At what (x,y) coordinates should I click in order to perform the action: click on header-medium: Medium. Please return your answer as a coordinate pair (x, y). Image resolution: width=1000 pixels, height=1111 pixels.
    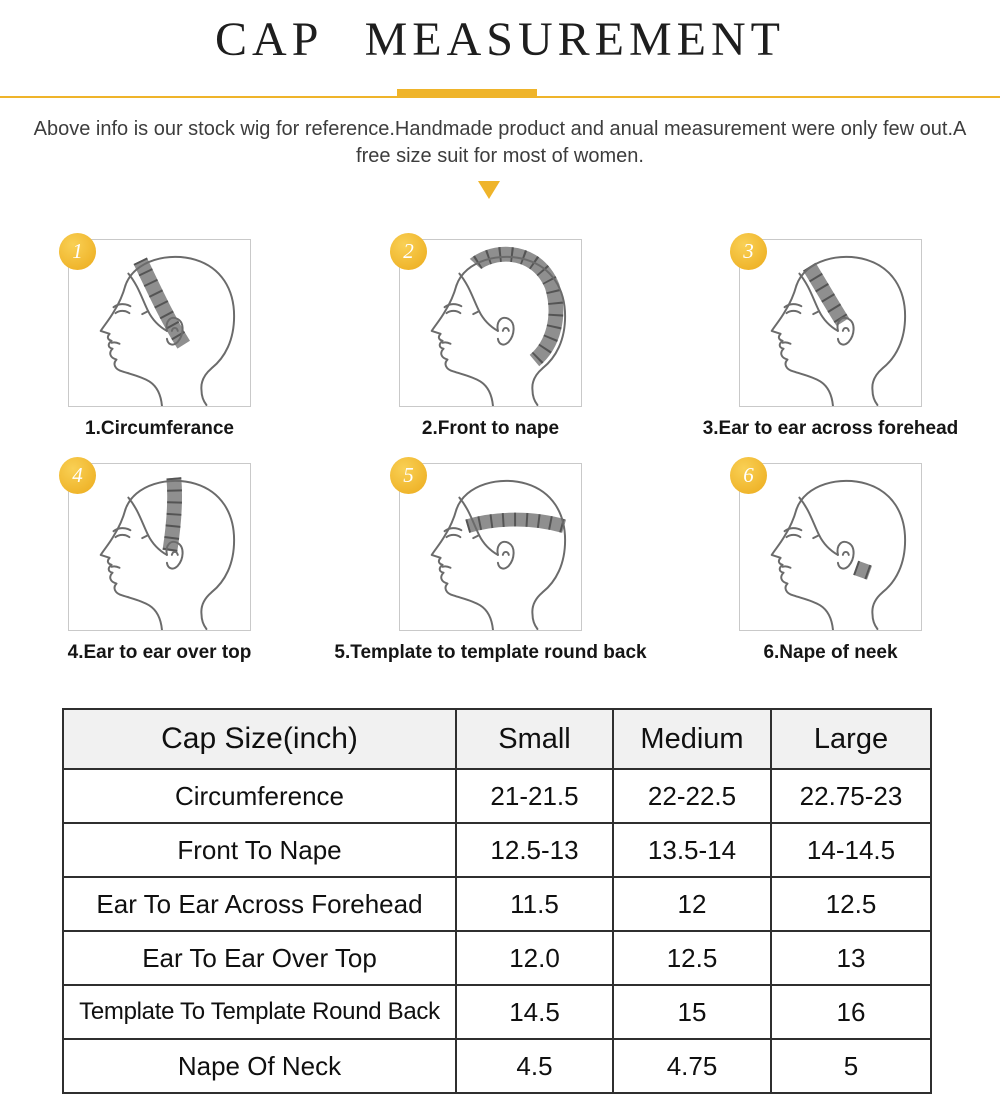
    Looking at the image, I should click on (692, 739).